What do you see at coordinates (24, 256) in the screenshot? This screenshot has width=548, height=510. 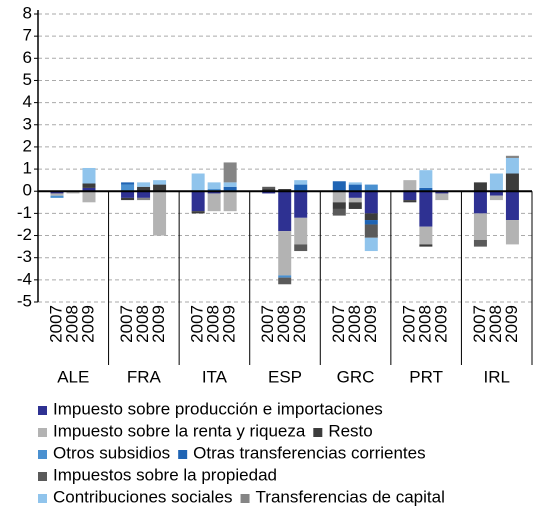 I see `y-tick-label: -3` at bounding box center [24, 256].